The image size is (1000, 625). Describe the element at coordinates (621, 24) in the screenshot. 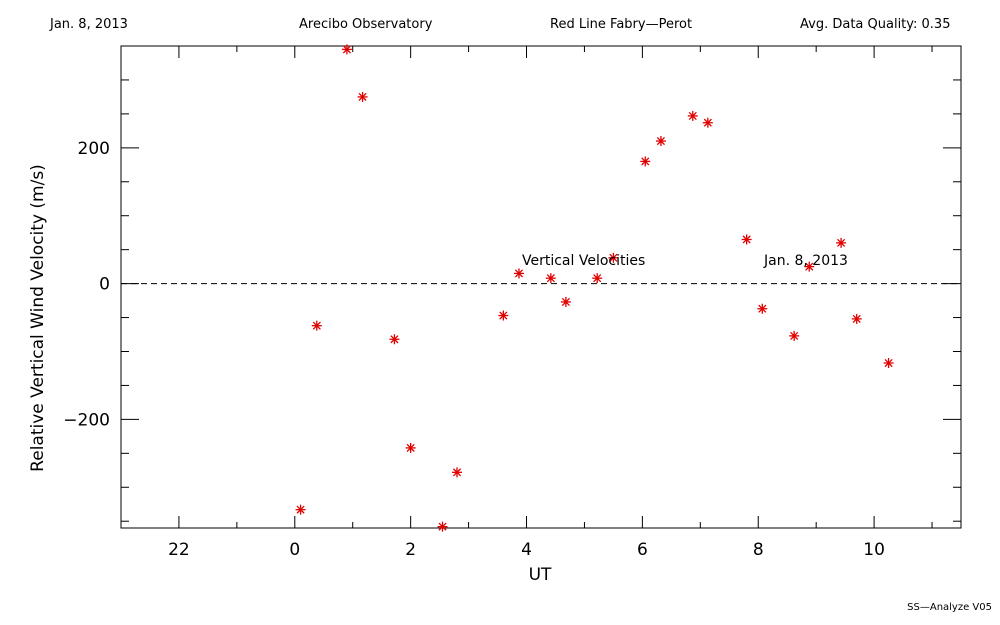

I see `header-instrument: Red Line Fabry—Perot` at that location.